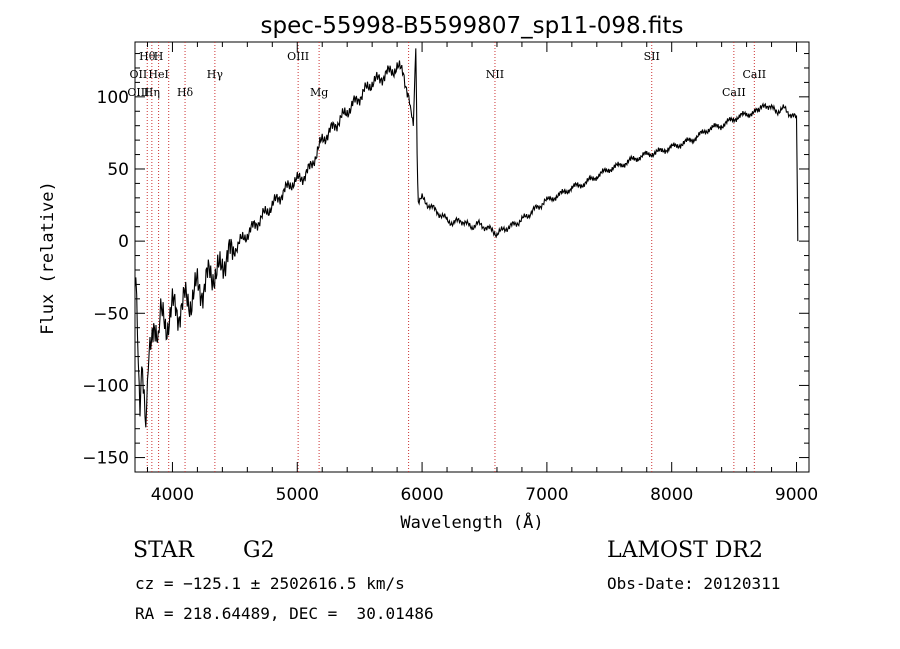  I want to click on survey-name: LAMOST DR2, so click(685, 550).